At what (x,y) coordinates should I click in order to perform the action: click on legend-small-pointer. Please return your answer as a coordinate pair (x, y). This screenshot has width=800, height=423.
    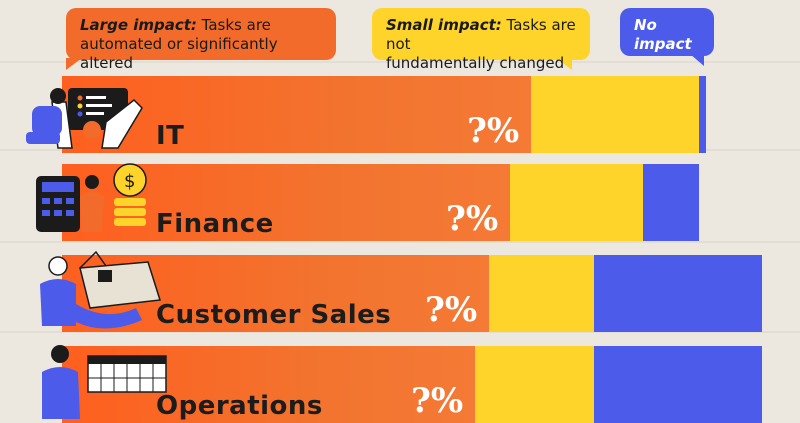
    Looking at the image, I should click on (564, 64).